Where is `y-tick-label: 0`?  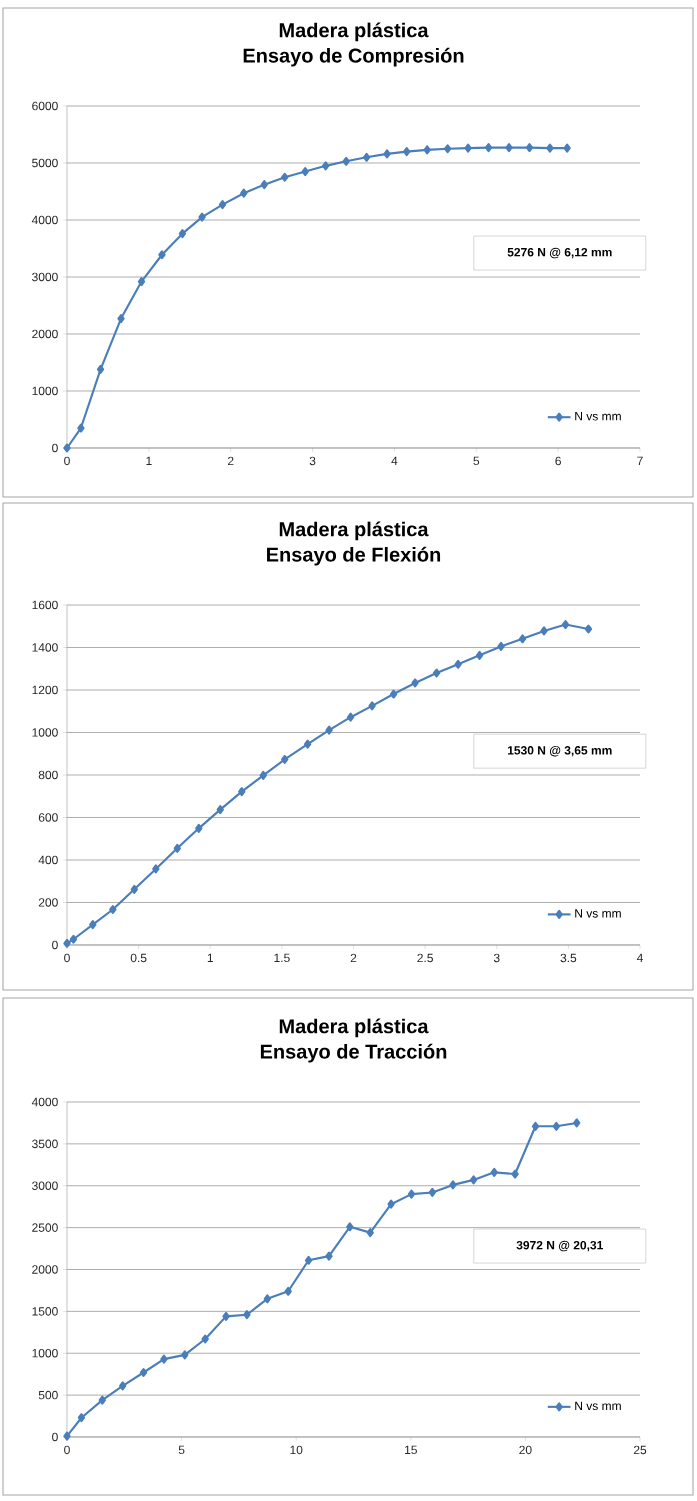
y-tick-label: 0 is located at coordinates (55, 945).